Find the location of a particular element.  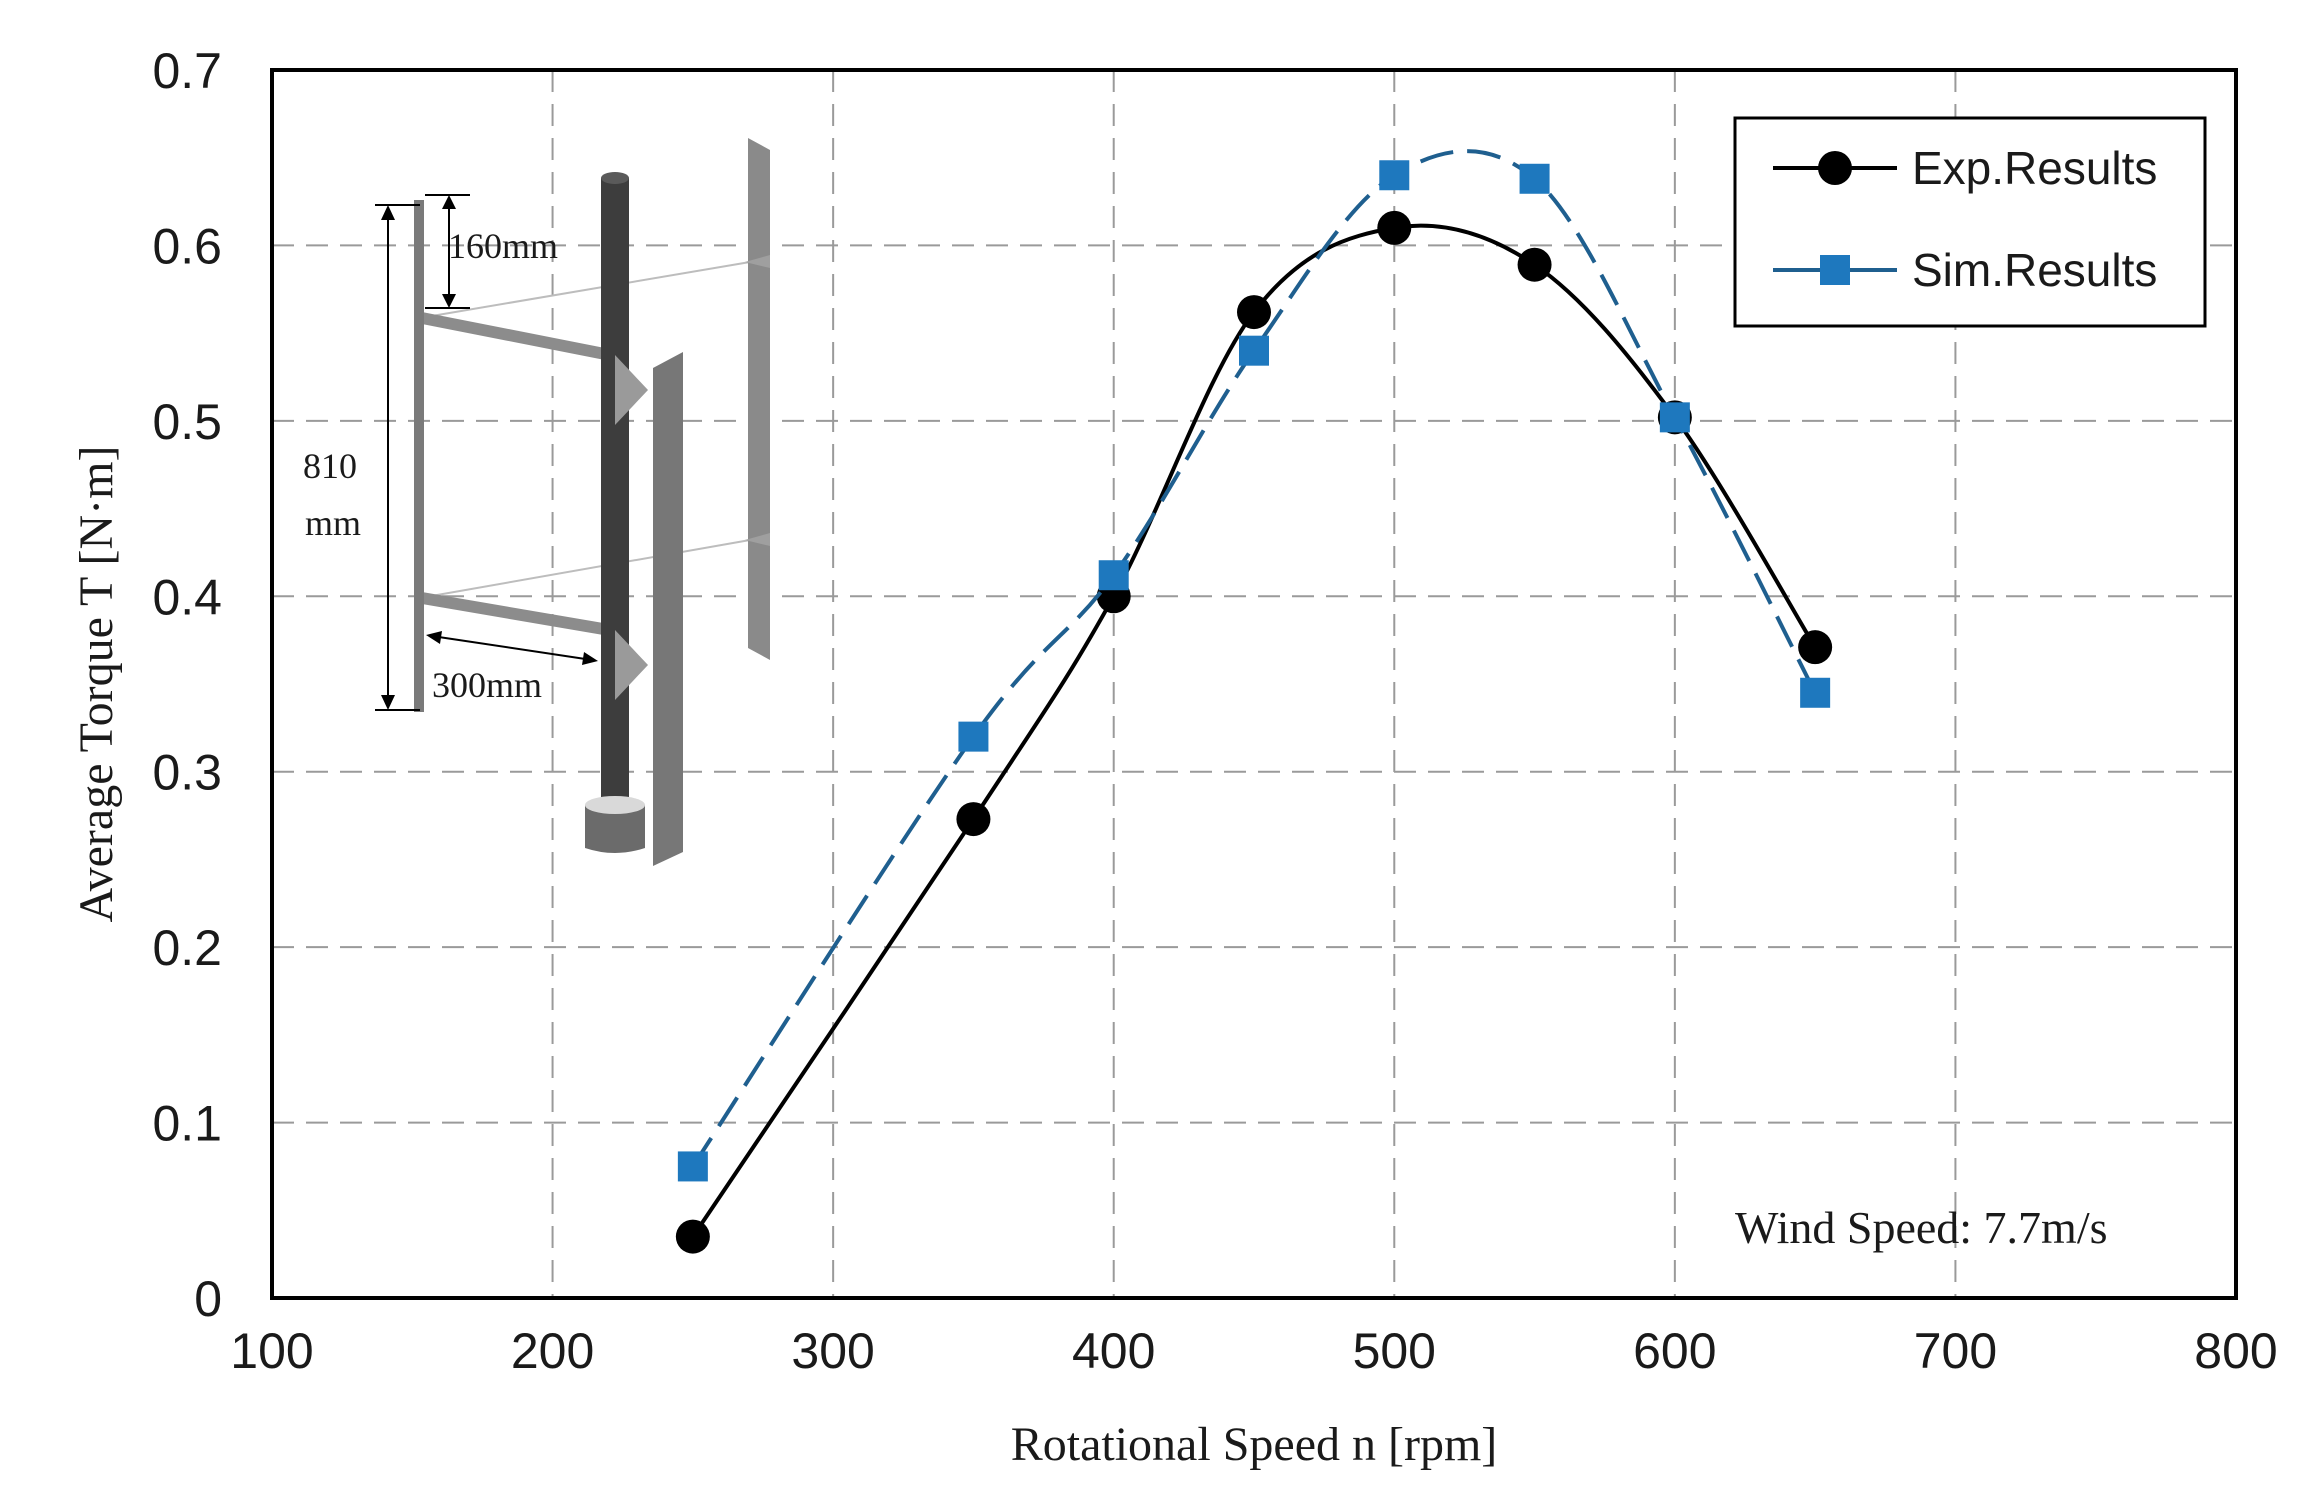

upper-arm is located at coordinates (518, 337).